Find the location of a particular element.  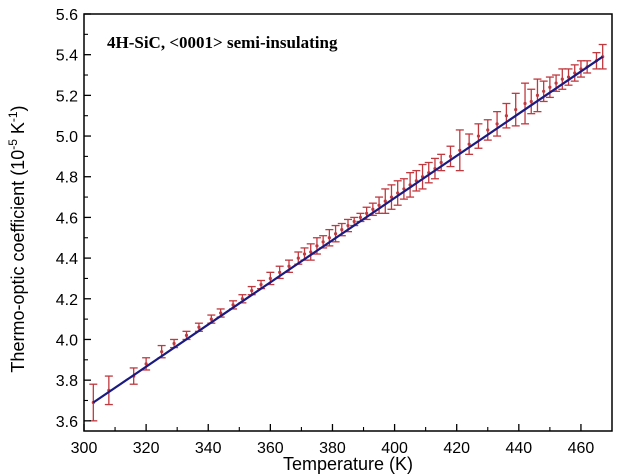

y-axis-title: Thermo-optic coefficient (10-5 K-1) is located at coordinates (17, 238).